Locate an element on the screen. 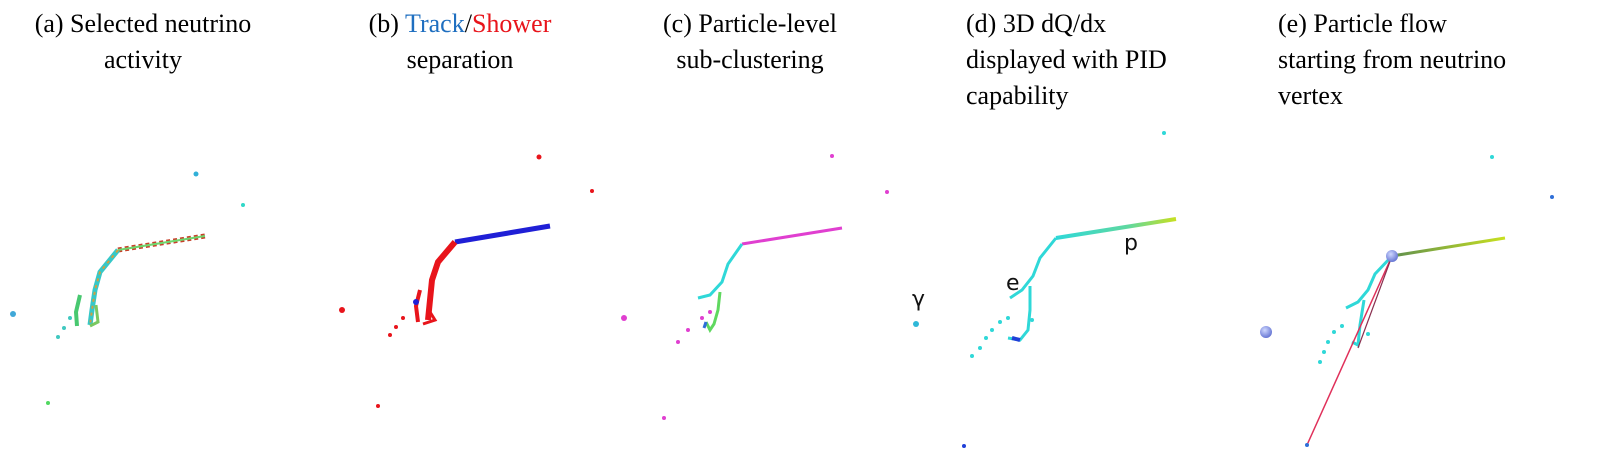  panel-c-caption: (c) Particle-level sub-clustering is located at coordinates (750, 42).